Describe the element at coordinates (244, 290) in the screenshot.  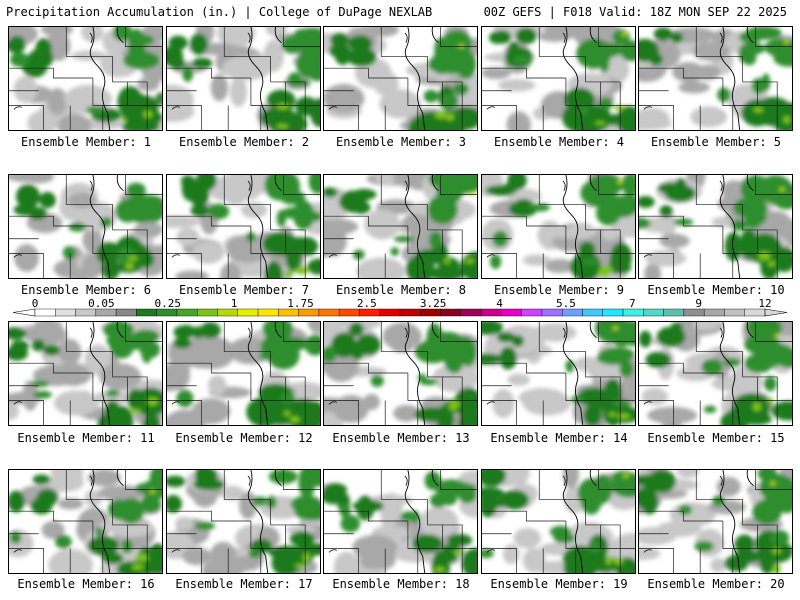
I see `ensemble-member-label: Ensemble Member: 7` at that location.